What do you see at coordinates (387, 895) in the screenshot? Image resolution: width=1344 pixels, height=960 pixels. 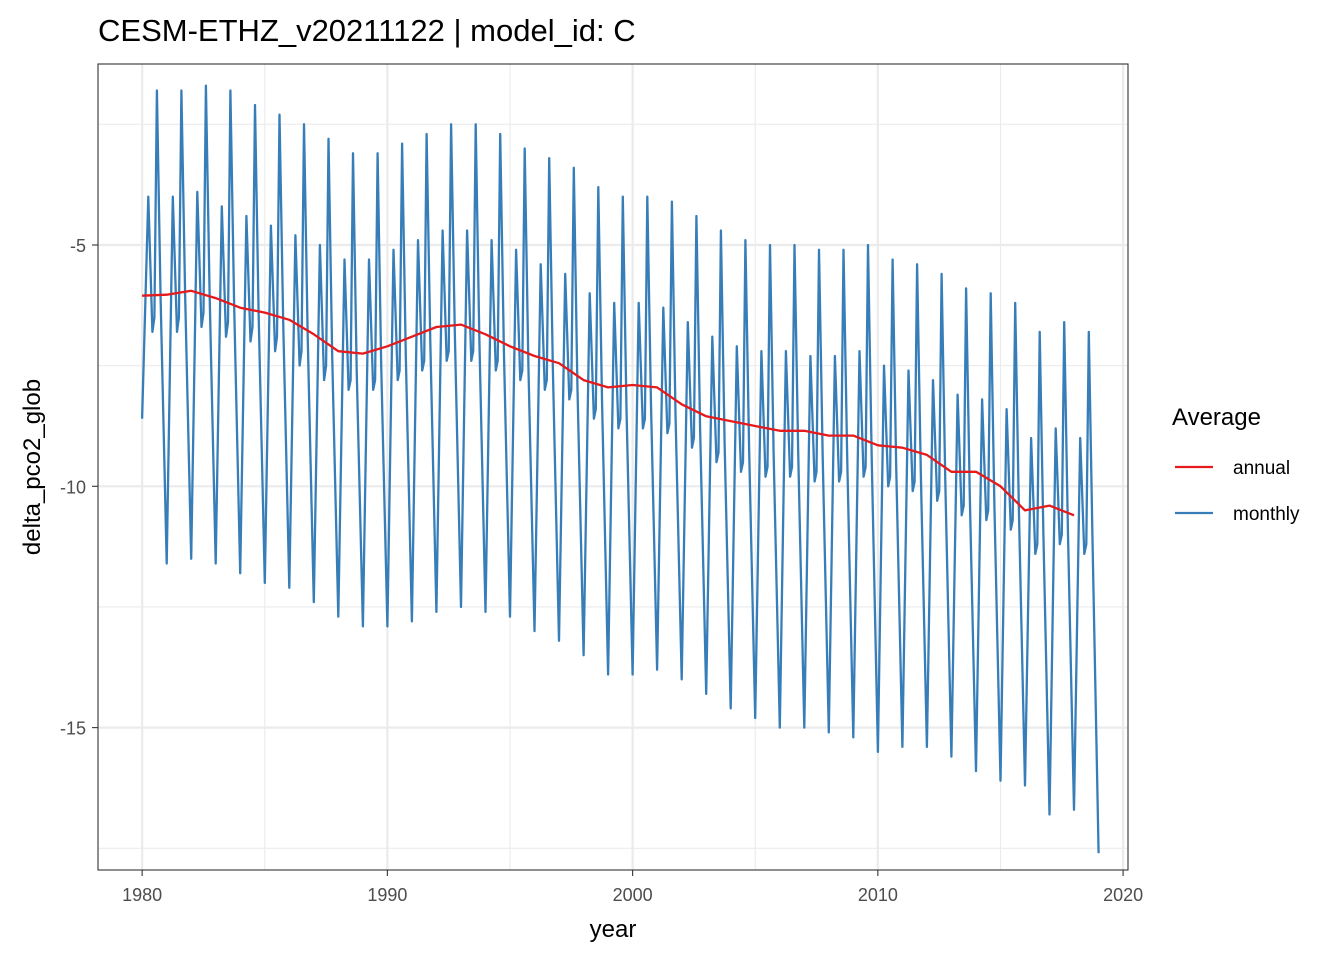 I see `x-tick-label: 1990` at bounding box center [387, 895].